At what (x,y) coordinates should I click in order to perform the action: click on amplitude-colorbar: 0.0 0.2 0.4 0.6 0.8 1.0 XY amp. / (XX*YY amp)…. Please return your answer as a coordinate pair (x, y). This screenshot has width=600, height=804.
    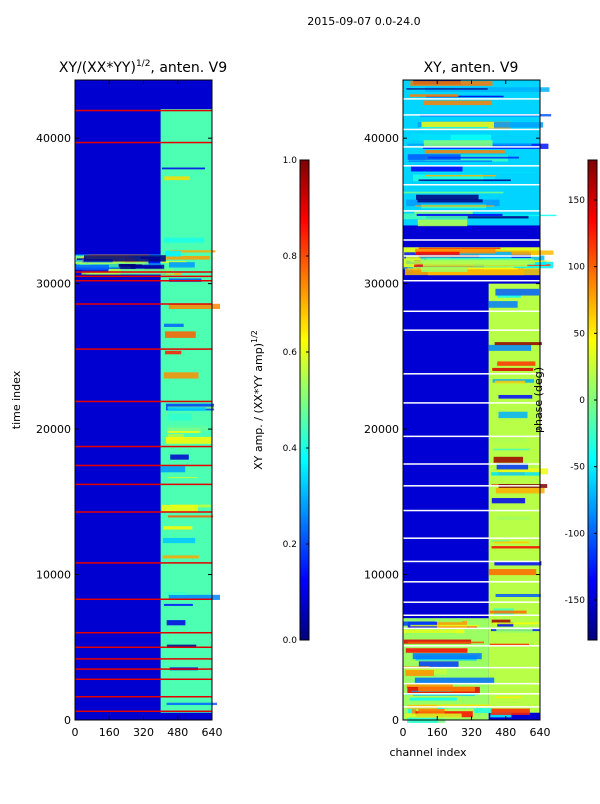
    Looking at the image, I should click on (280, 401).